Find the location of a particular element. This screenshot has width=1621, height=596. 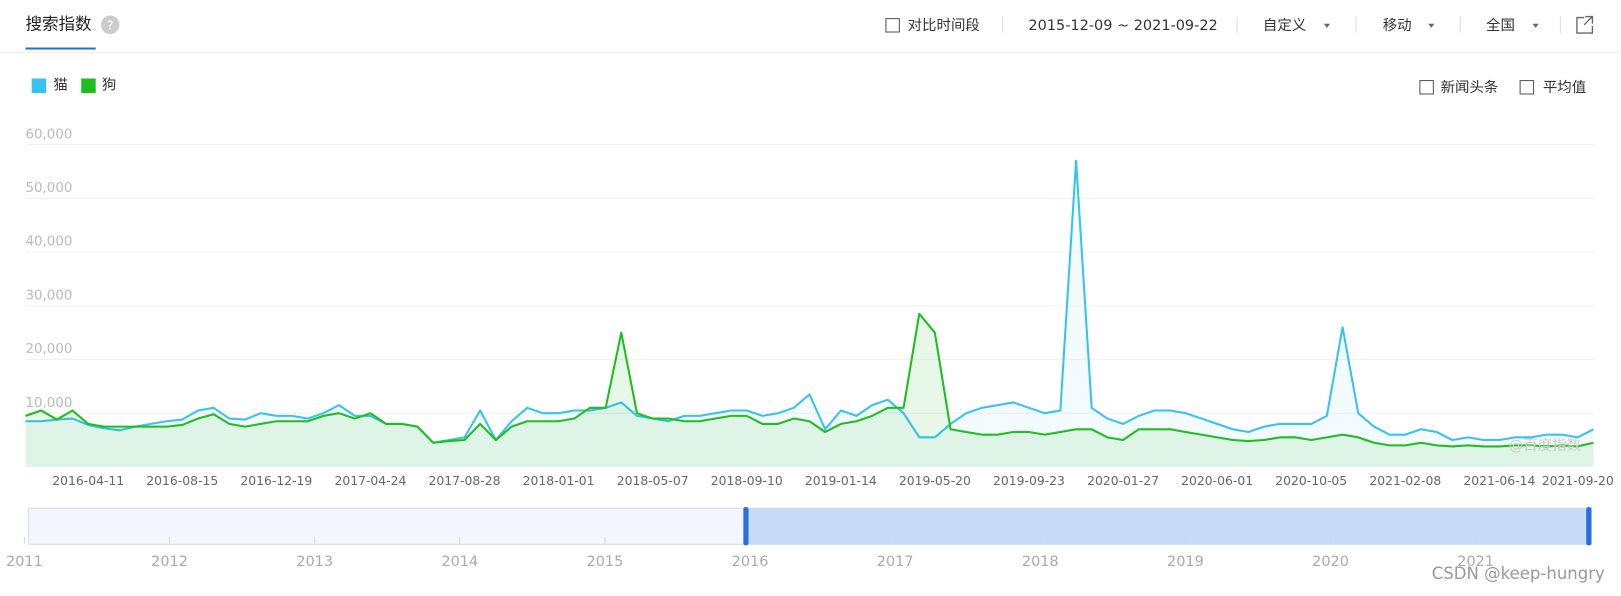

x-tick-label: 2016-08-15 is located at coordinates (182, 480).